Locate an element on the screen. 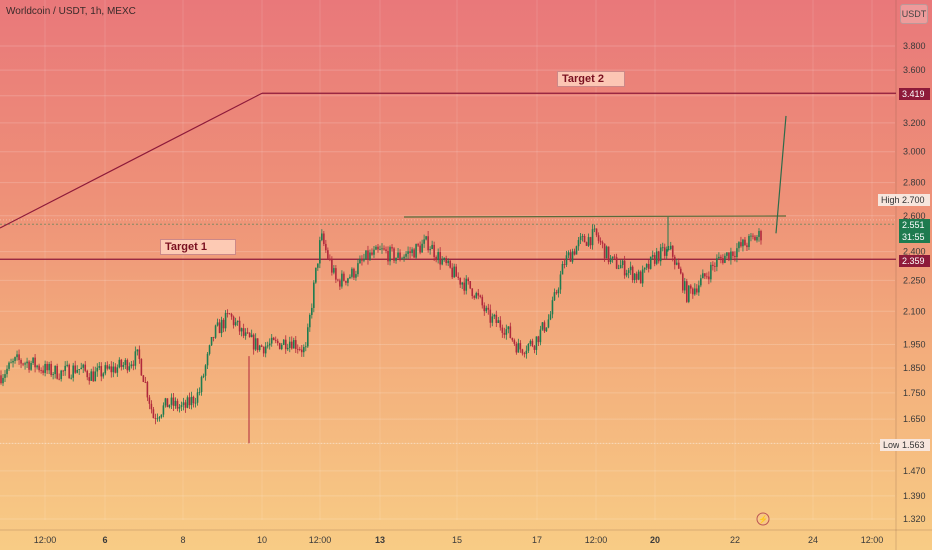 The image size is (932, 550). x-tick-label: 8 is located at coordinates (182, 540).